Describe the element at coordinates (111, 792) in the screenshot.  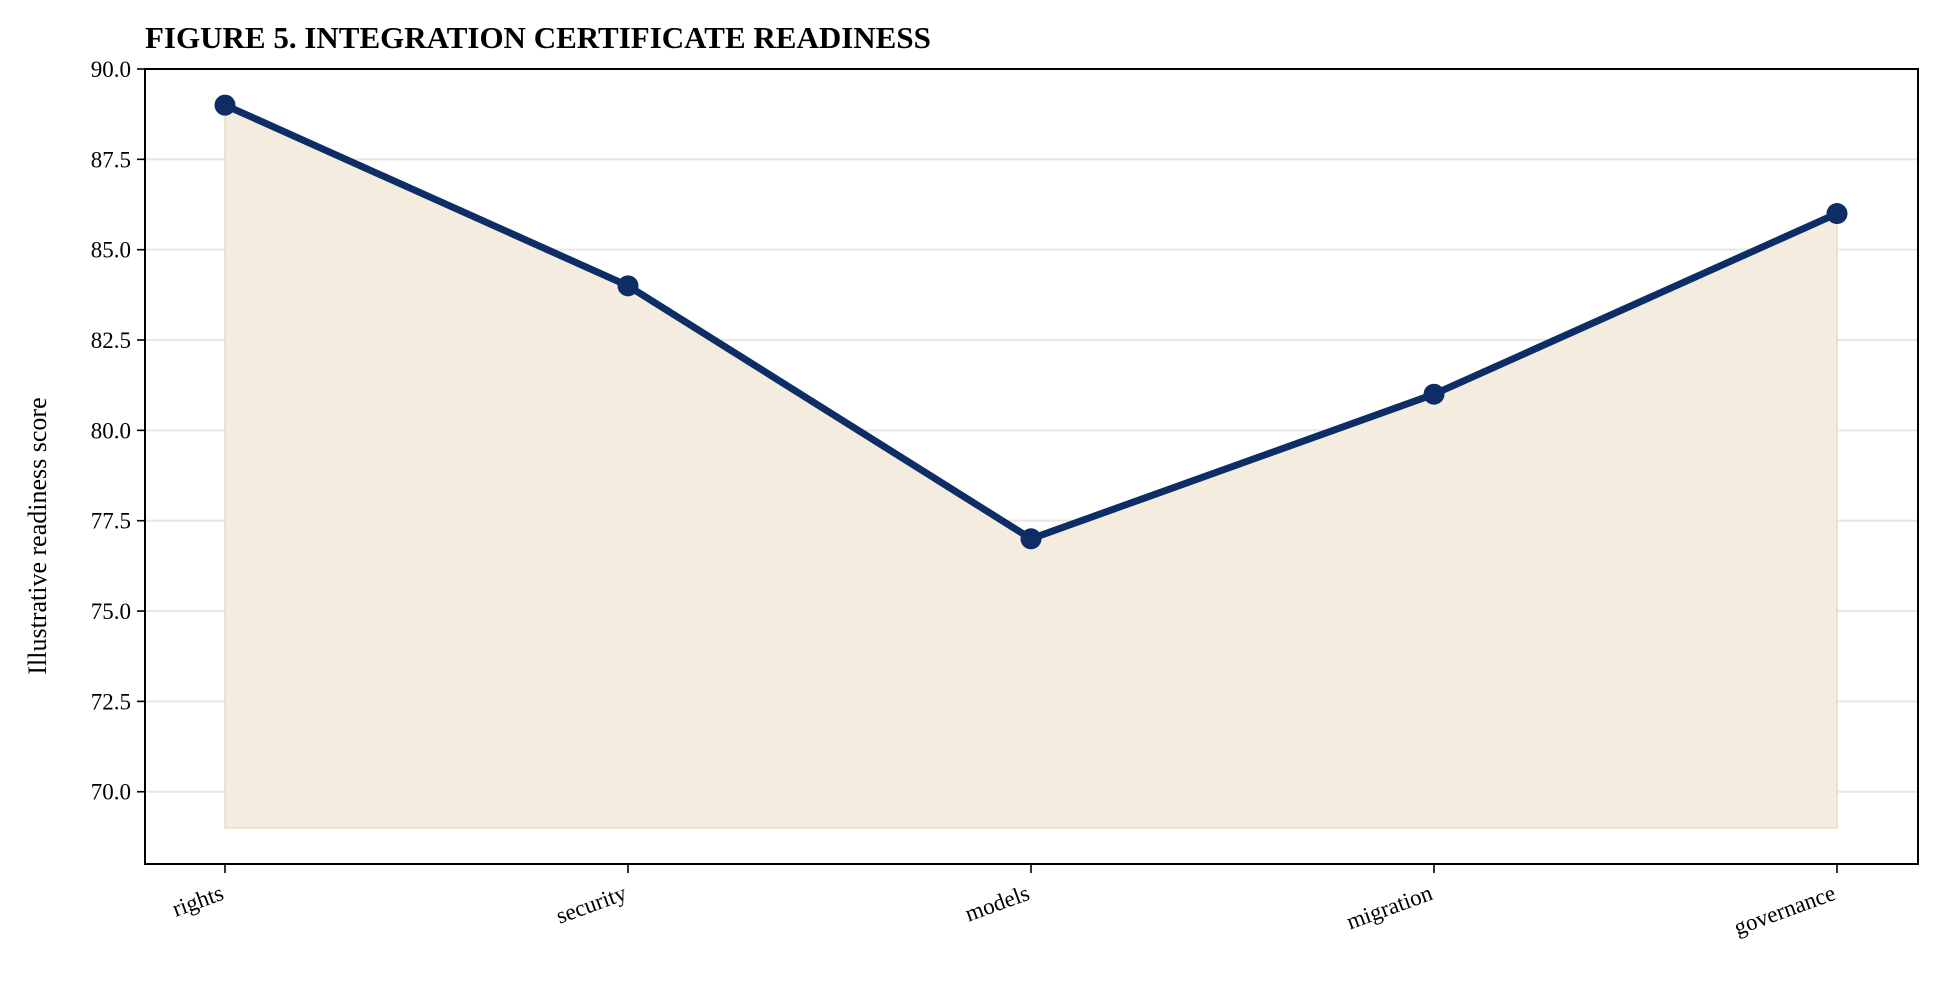
I see `y-tick-label: 70.0` at that location.